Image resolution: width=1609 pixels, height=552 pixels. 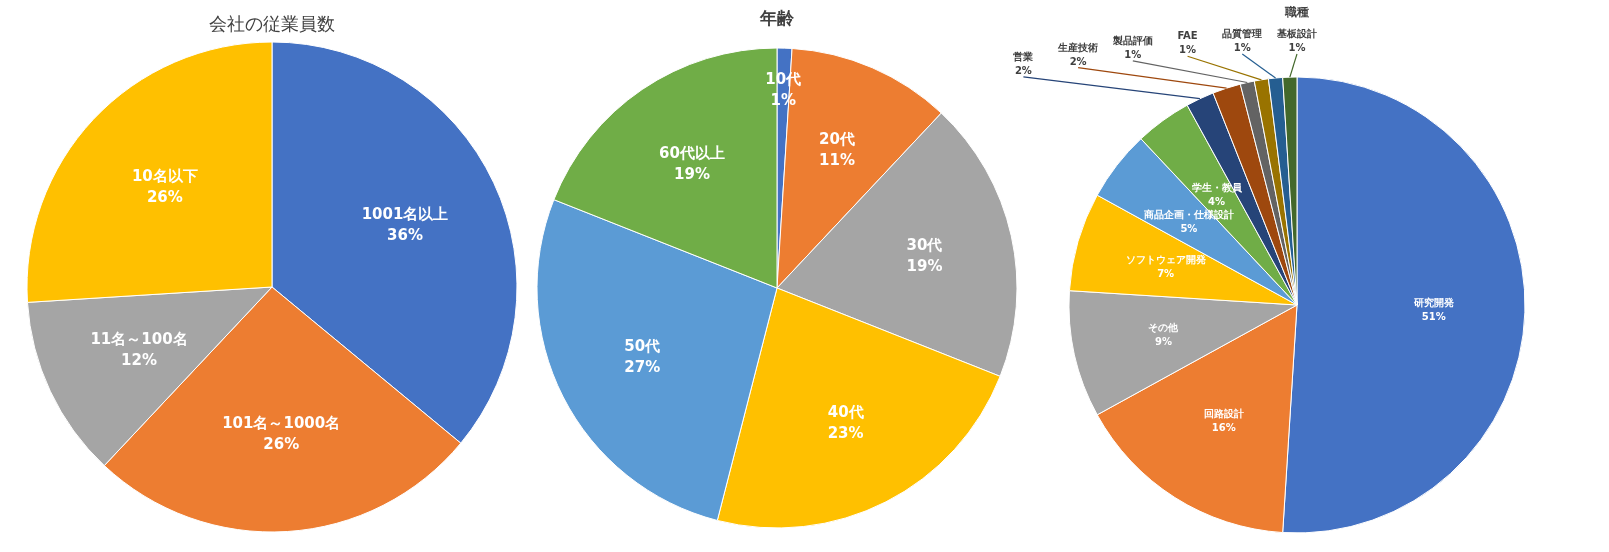 I want to click on chart-title: 年齢, so click(x=777, y=18).